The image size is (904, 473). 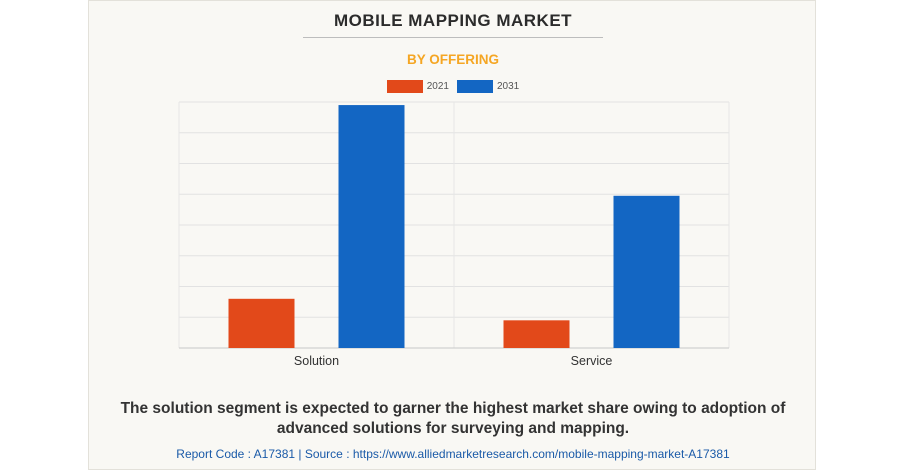 What do you see at coordinates (508, 86) in the screenshot?
I see `legend-label-2031: 2031` at bounding box center [508, 86].